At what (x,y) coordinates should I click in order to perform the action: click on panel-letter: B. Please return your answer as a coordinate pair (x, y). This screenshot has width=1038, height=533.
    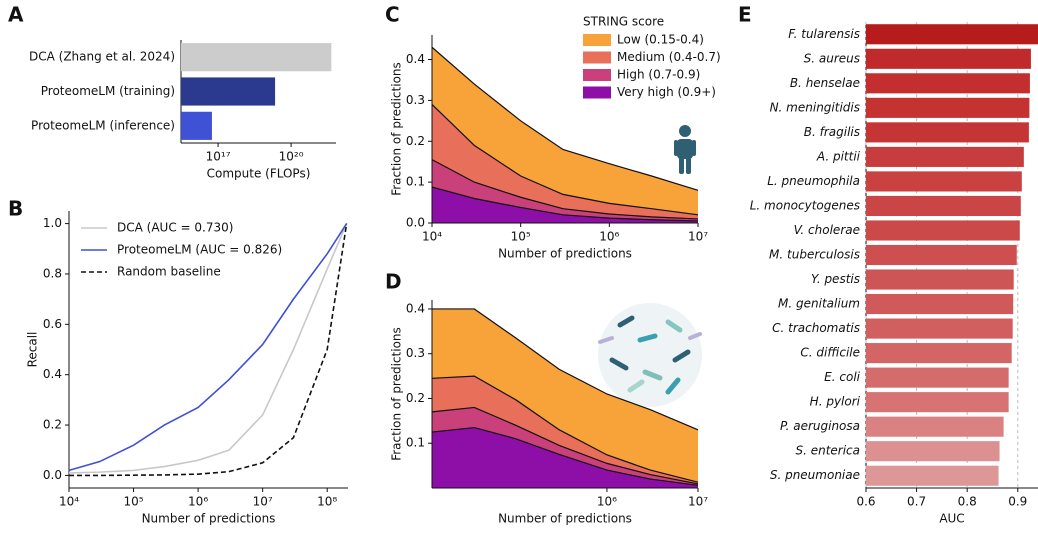
    Looking at the image, I should click on (15, 209).